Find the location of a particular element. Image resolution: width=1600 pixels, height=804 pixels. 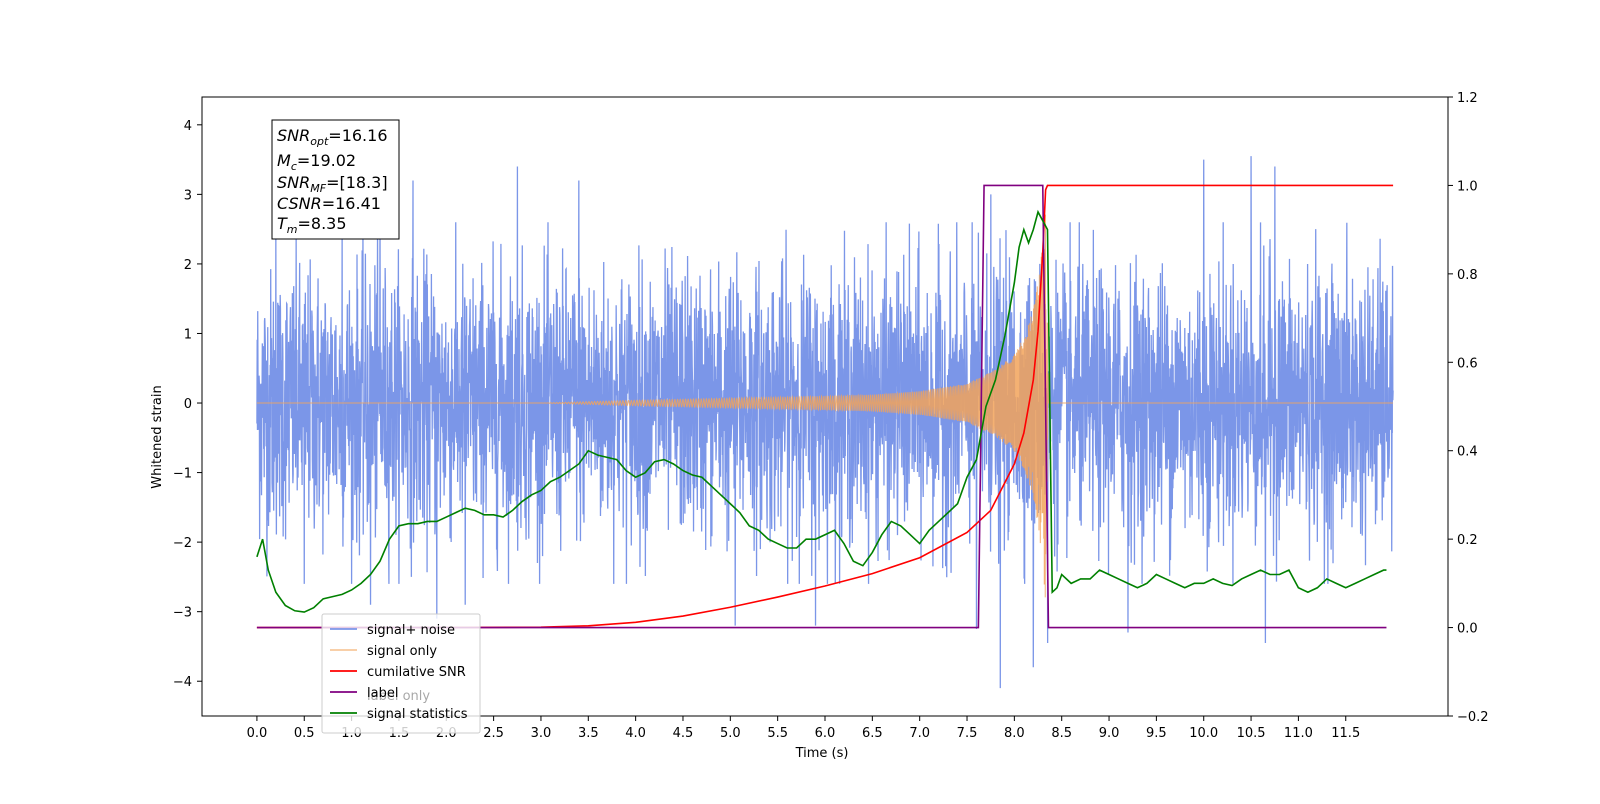

x-tick-label: 5.5 is located at coordinates (777, 733).